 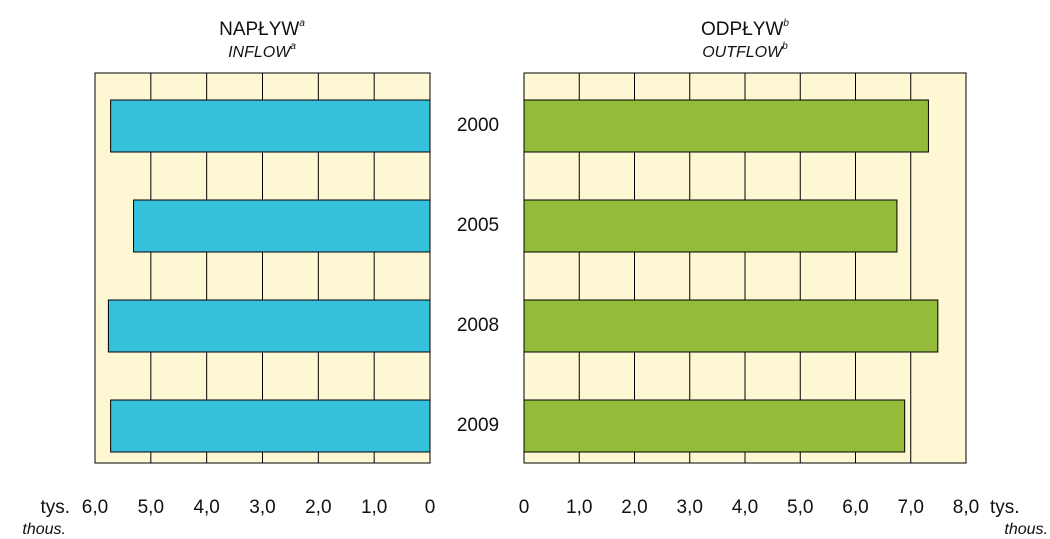 What do you see at coordinates (966, 507) in the screenshot?
I see `x-tick-label: 8,0` at bounding box center [966, 507].